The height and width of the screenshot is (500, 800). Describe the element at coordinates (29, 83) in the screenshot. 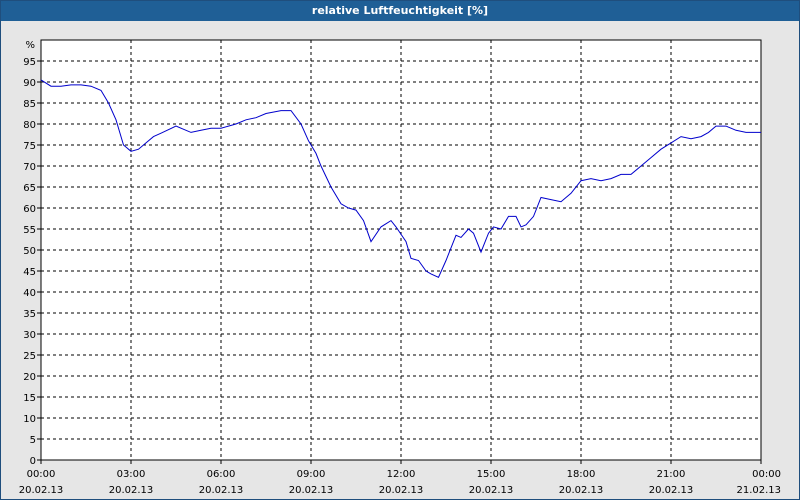

I see `y-tick-label: 90` at that location.